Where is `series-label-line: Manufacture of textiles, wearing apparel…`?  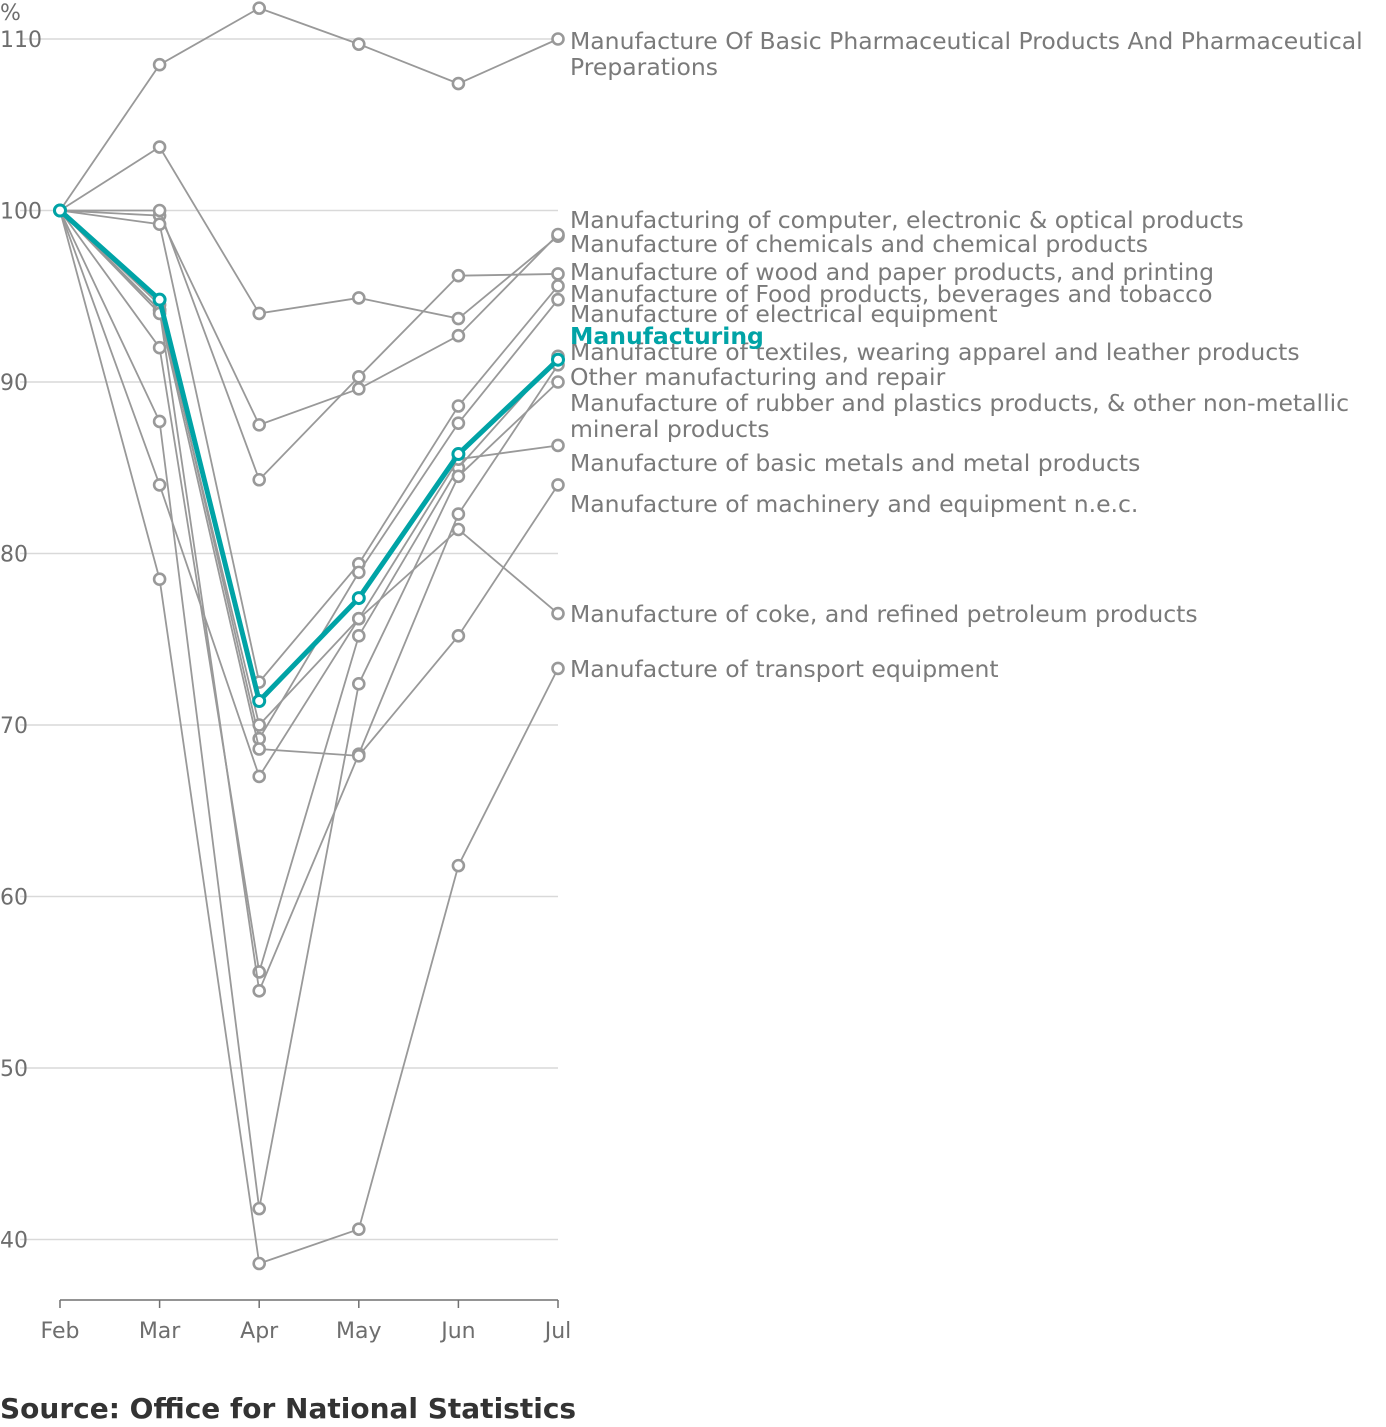 series-label-line: Manufacture of textiles, wearing apparel… is located at coordinates (935, 352).